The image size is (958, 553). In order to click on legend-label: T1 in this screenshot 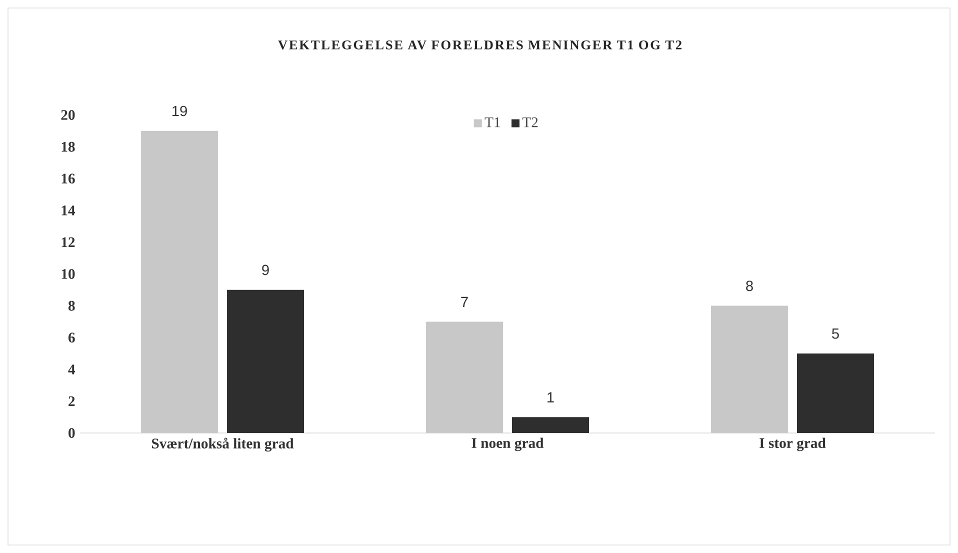, I will do `click(492, 122)`.